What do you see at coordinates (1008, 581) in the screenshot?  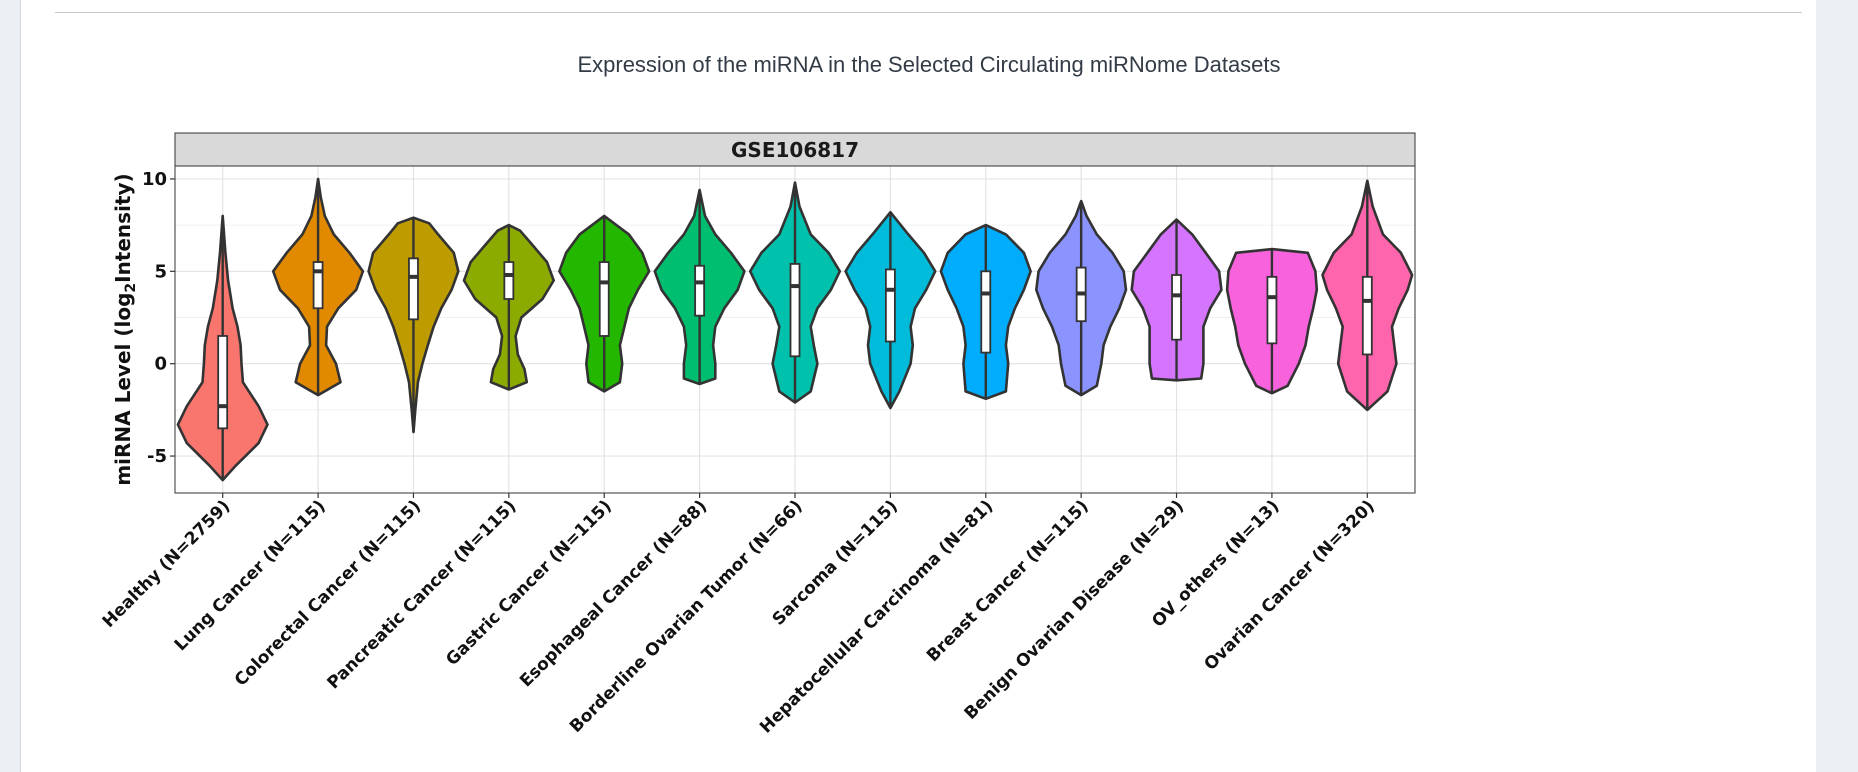 I see `x-tick-label-9: Breast Cancer (N=115)` at bounding box center [1008, 581].